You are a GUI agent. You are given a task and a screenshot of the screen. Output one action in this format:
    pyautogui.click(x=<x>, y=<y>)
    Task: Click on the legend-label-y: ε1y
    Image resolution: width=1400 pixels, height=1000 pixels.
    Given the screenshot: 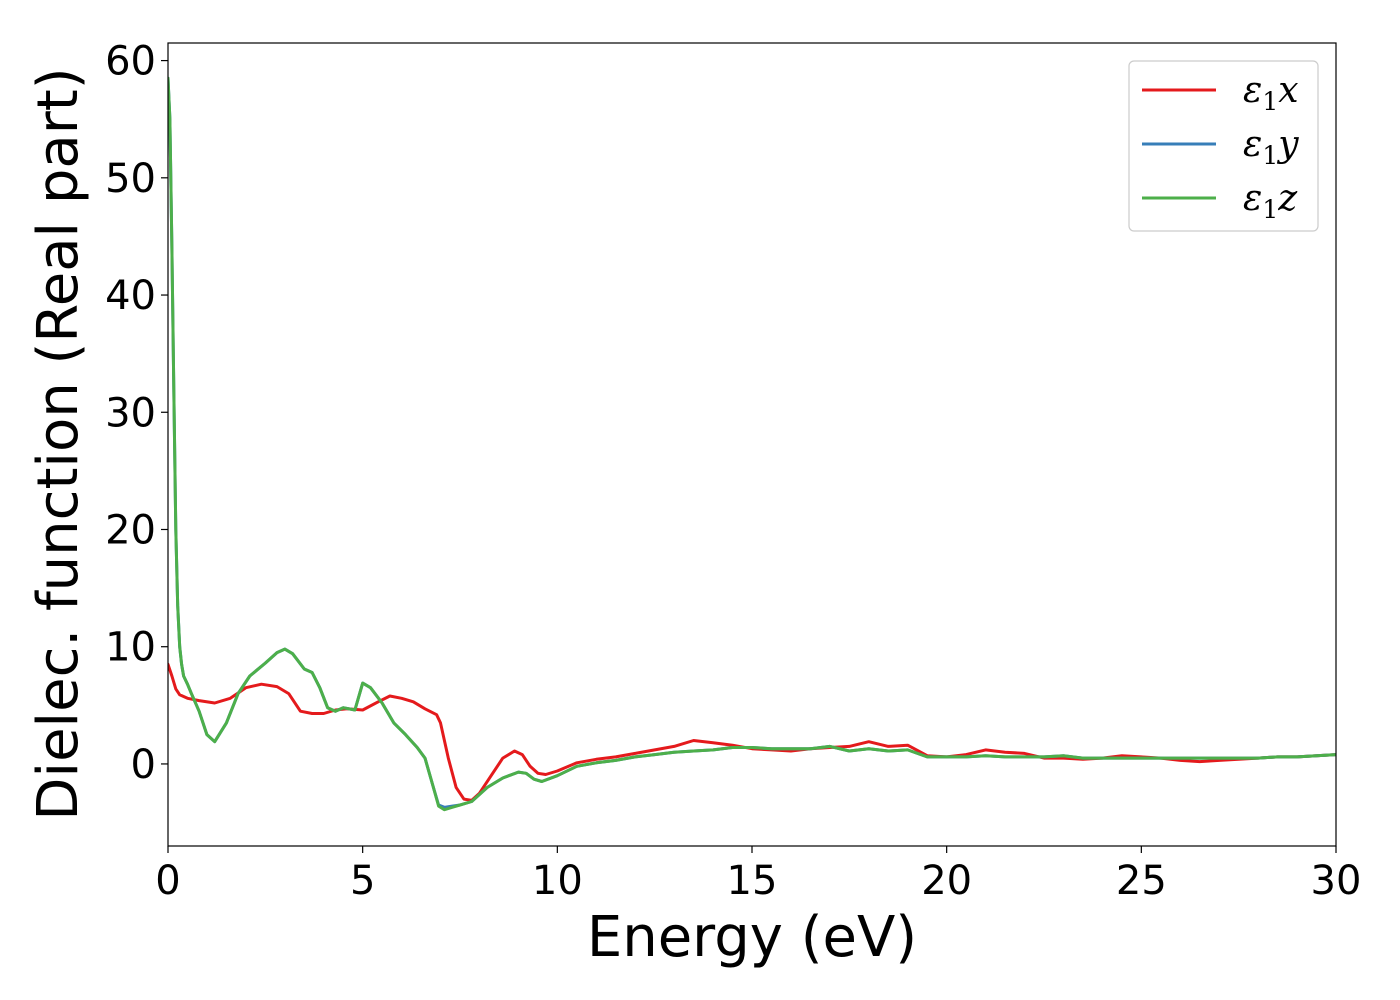 What is the action you would take?
    pyautogui.click(x=1271, y=147)
    